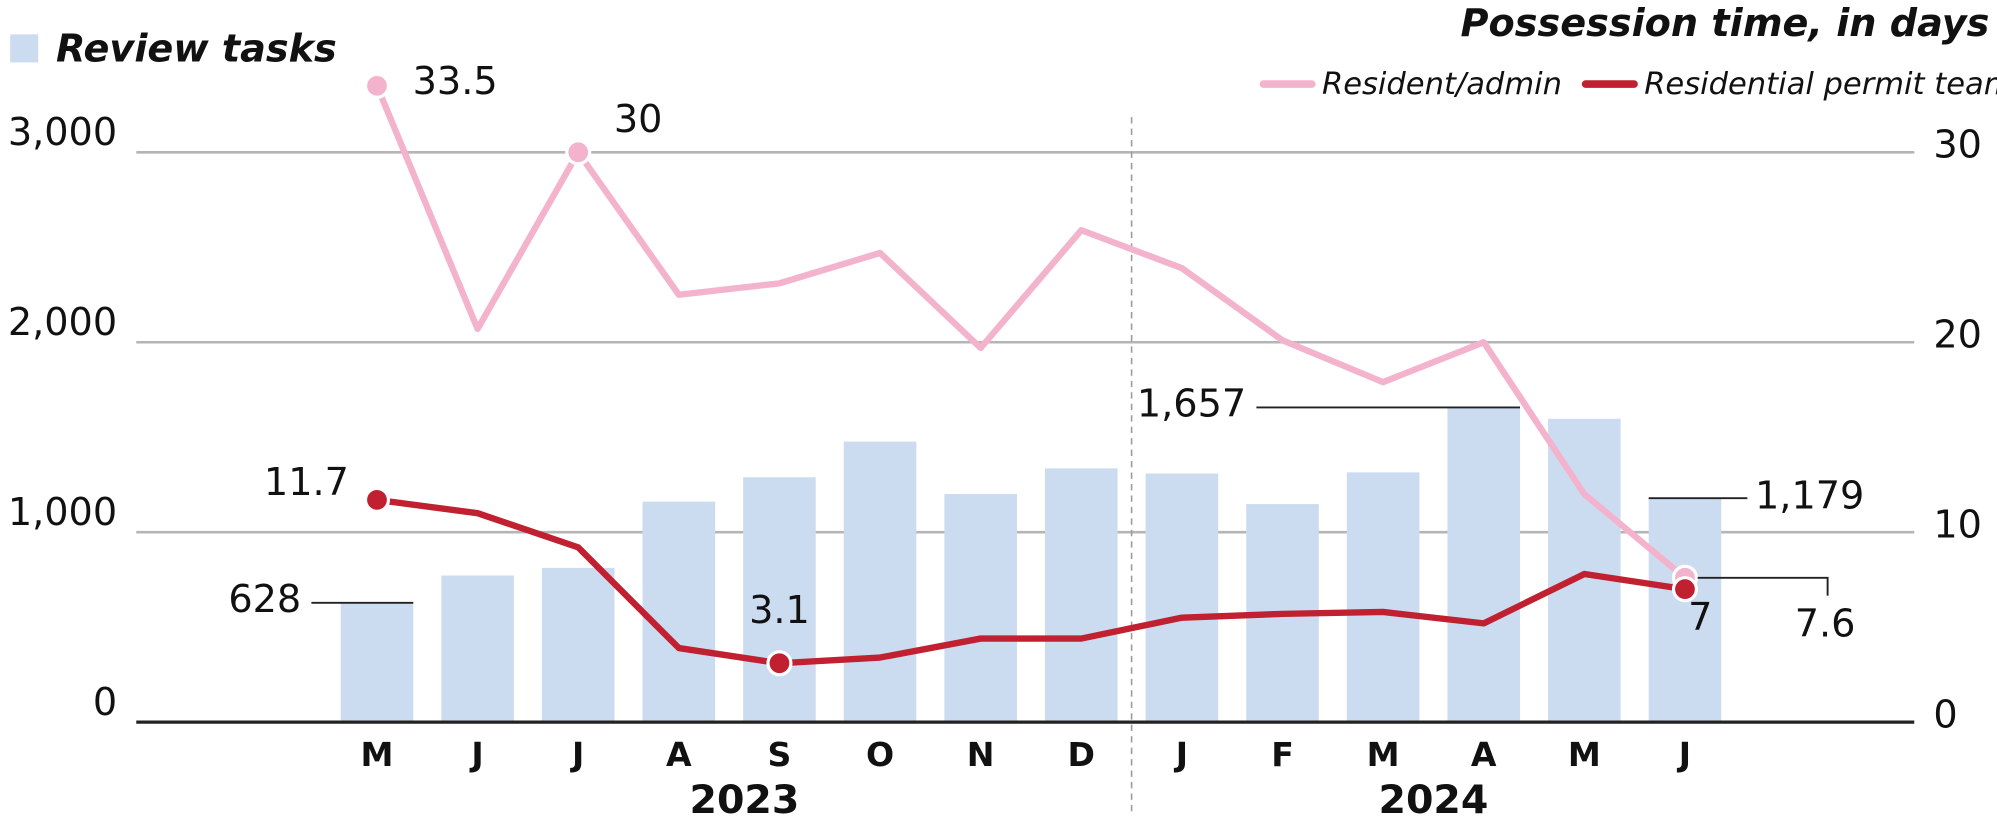 Image resolution: width=1997 pixels, height=822 pixels. What do you see at coordinates (1820, 84) in the screenshot?
I see `legend-label: Residential permit team` at bounding box center [1820, 84].